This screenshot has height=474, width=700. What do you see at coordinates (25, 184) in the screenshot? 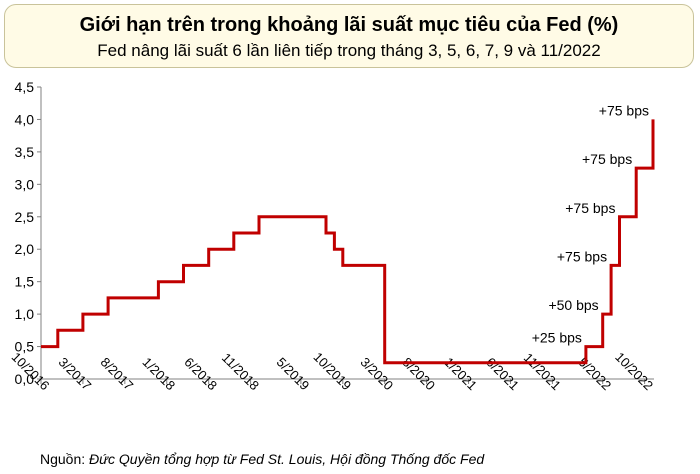
I see `y-tick-label: 3,0` at bounding box center [25, 184].